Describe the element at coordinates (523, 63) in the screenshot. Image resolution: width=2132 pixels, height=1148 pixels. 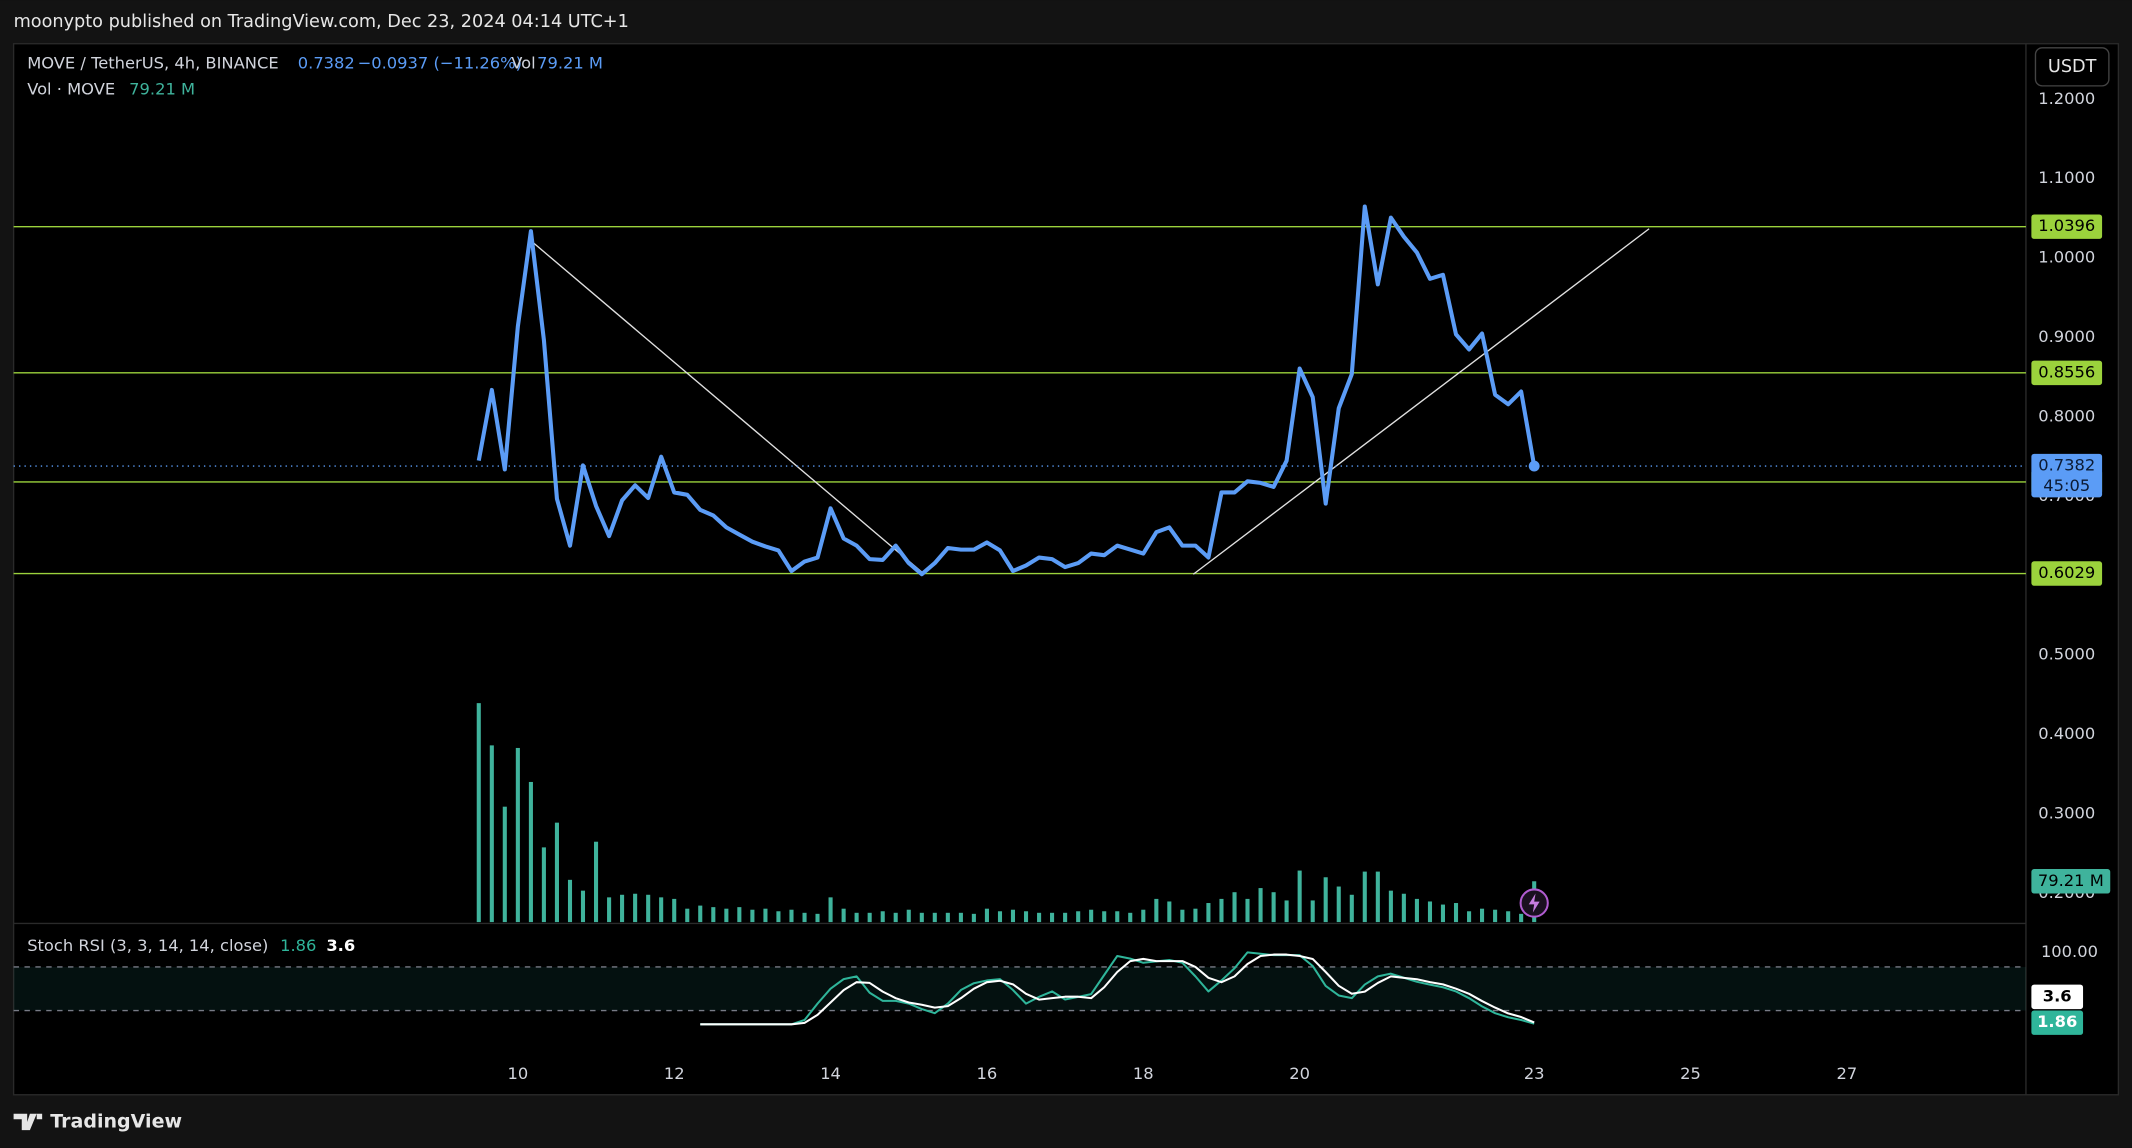
I see `vol-prefix: Vol` at that location.